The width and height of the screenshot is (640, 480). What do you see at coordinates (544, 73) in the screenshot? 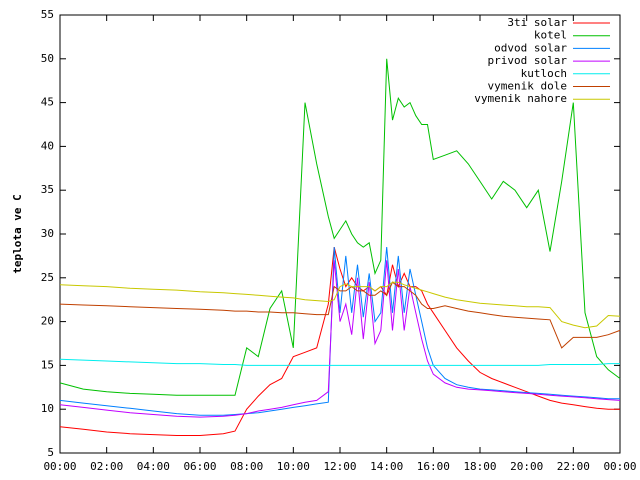
I see `legend-label: kutloch` at bounding box center [544, 73].